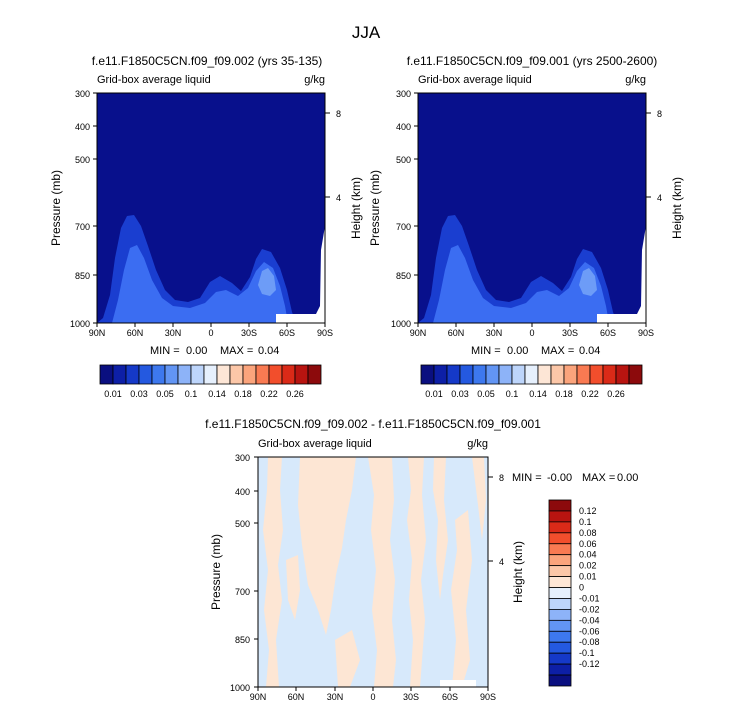  Describe the element at coordinates (538, 394) in the screenshot. I see `colorbar-label: 0.14` at that location.